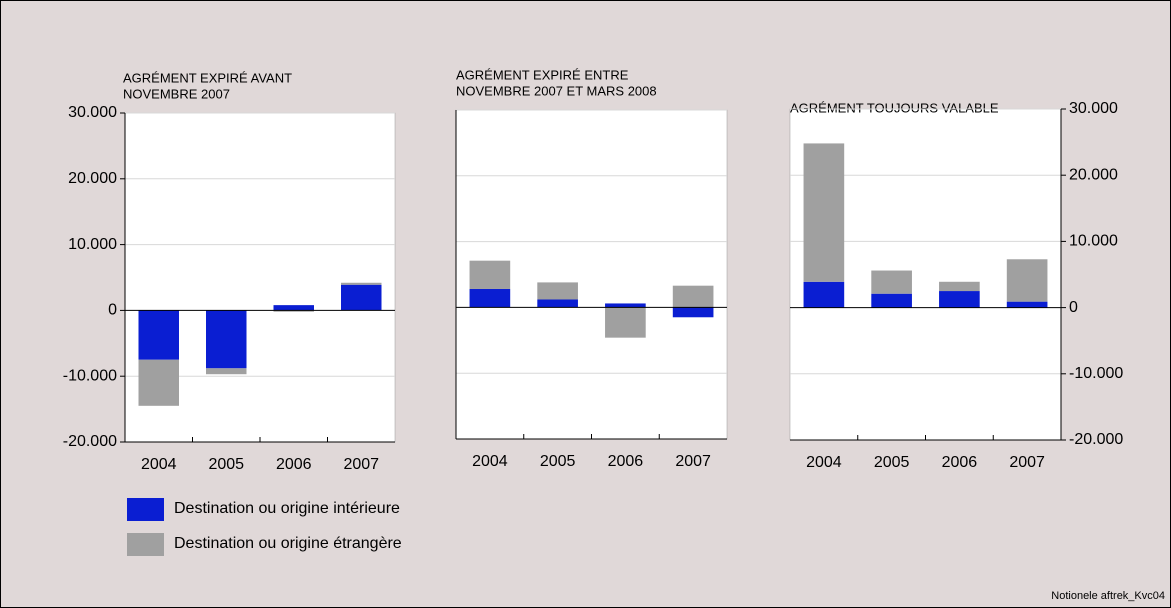 This screenshot has height=608, width=1171. What do you see at coordinates (542, 74) in the screenshot?
I see `chart-title: AGRÉMENT EXPIRÉ ENTRE` at bounding box center [542, 74].